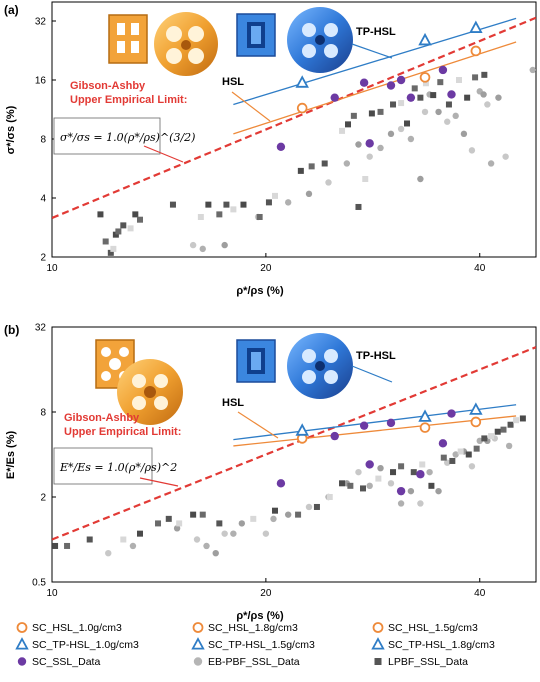 The height and width of the screenshot is (682, 540). Describe the element at coordinates (294, 40) in the screenshot. I see `tphsl-cell-image-a` at that location.